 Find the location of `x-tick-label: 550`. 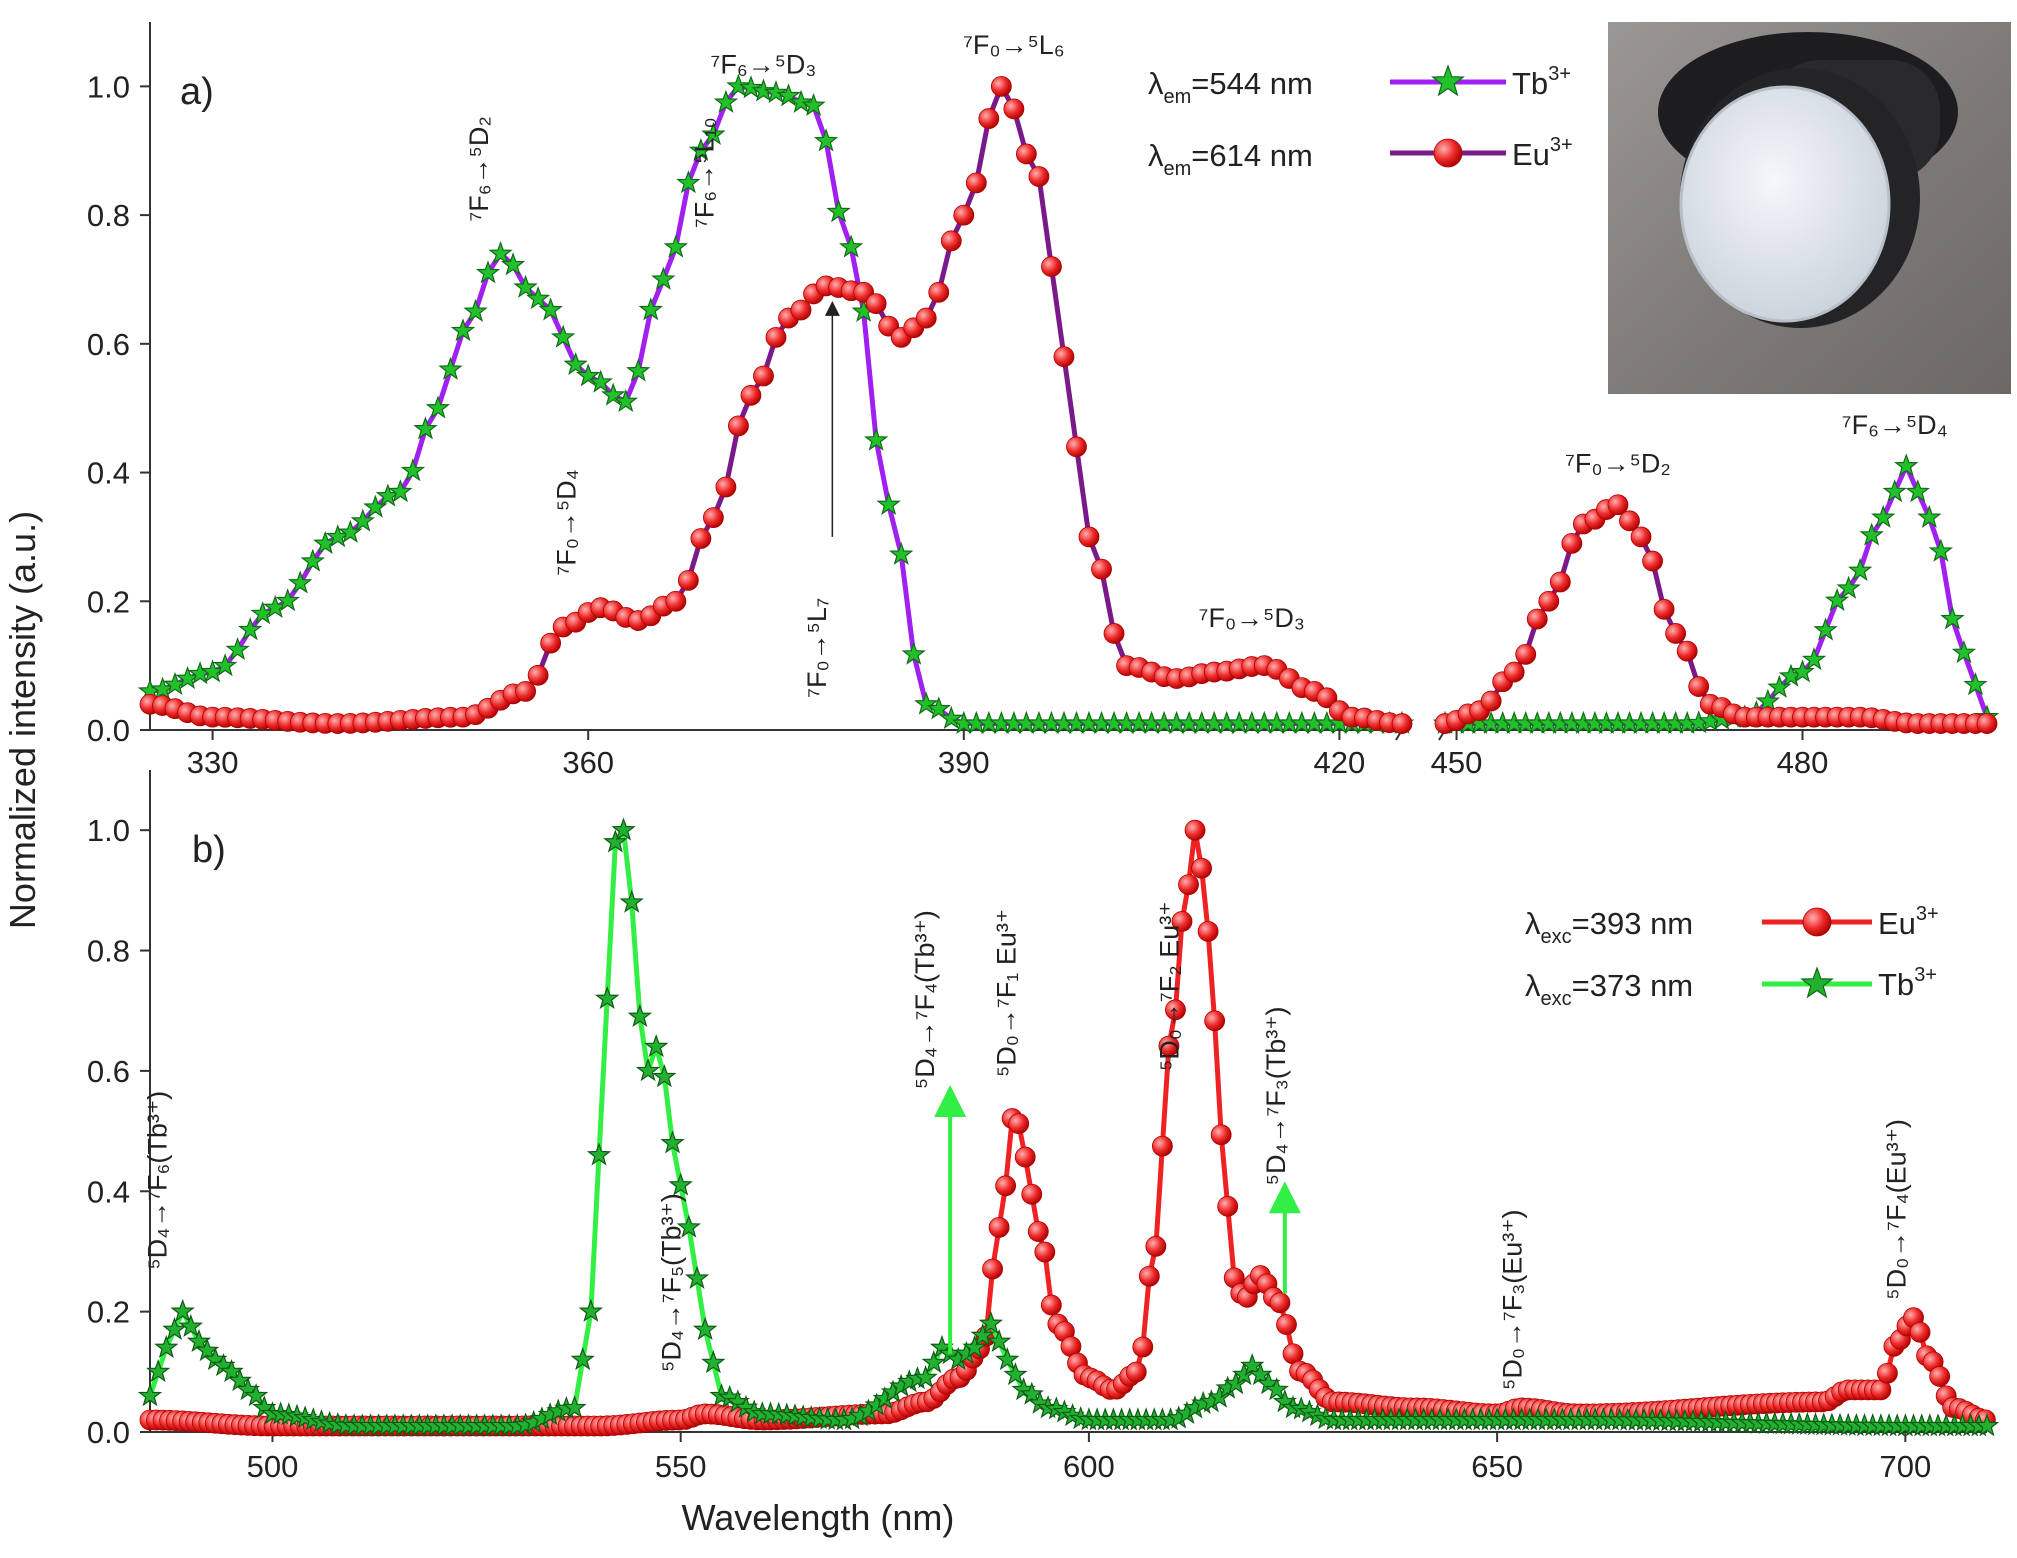

x-tick-label: 550 is located at coordinates (681, 1466).